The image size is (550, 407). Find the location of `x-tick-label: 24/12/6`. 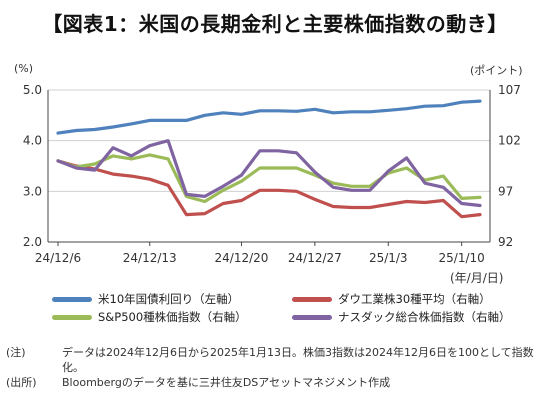

x-tick-label: 24/12/6 is located at coordinates (58, 258).